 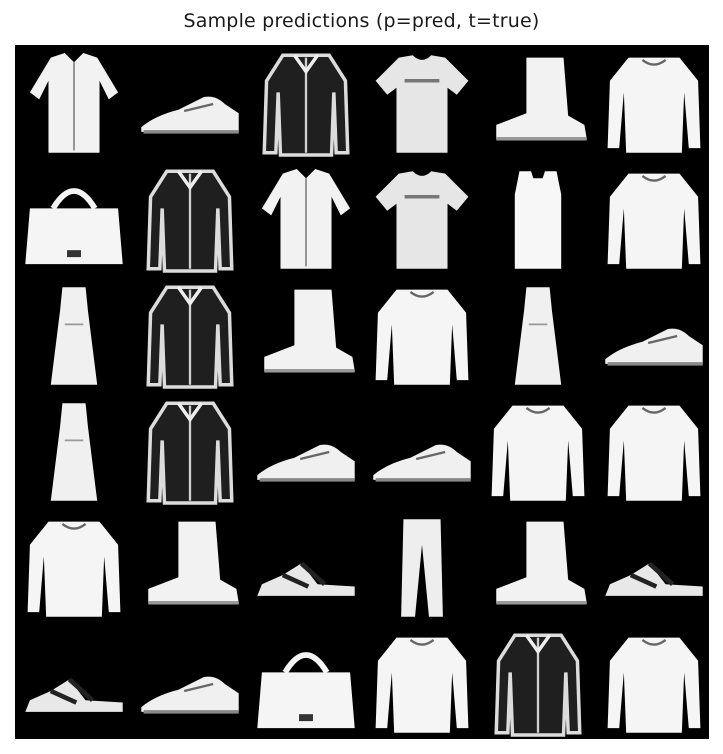 I want to click on grid-image-top, so click(x=538, y=220).